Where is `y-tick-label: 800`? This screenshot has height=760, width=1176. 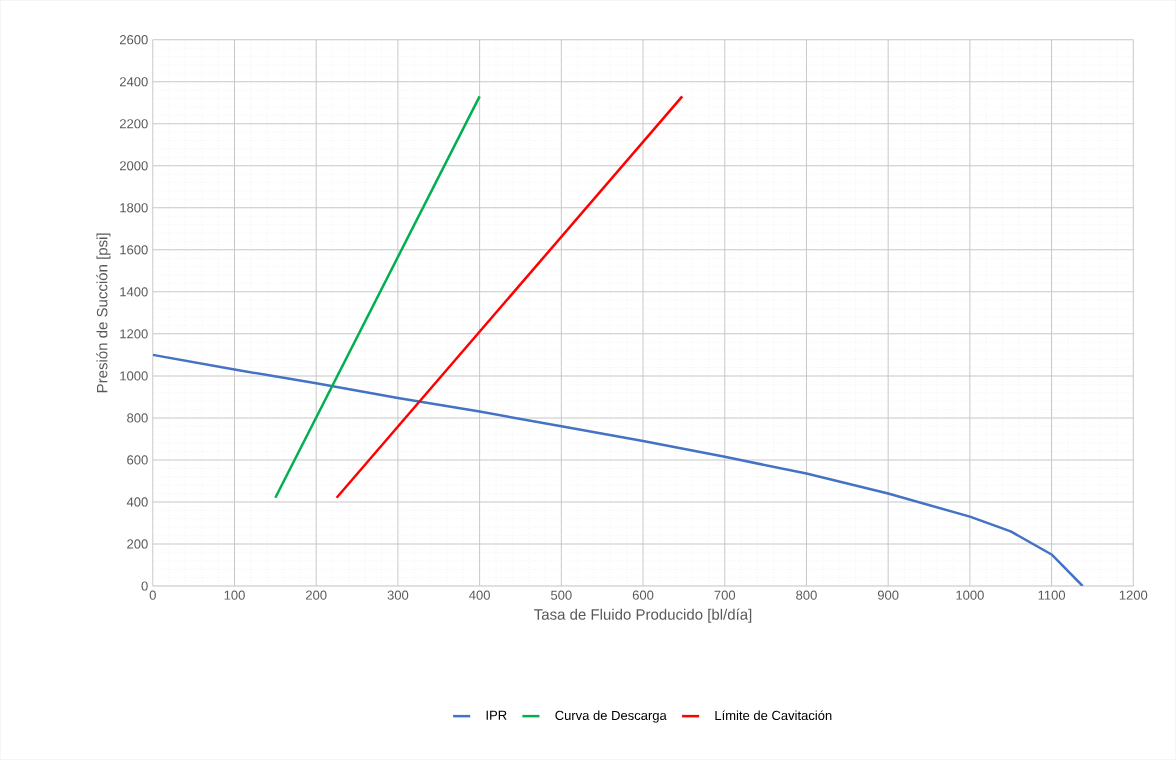 y-tick-label: 800 is located at coordinates (137, 418).